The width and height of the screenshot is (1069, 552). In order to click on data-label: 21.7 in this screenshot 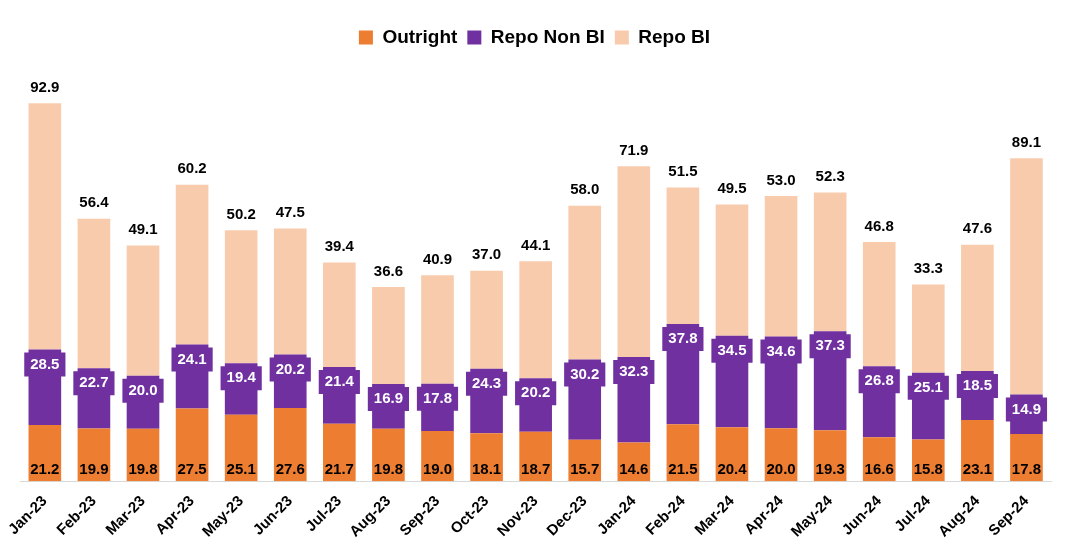, I will do `click(339, 468)`.